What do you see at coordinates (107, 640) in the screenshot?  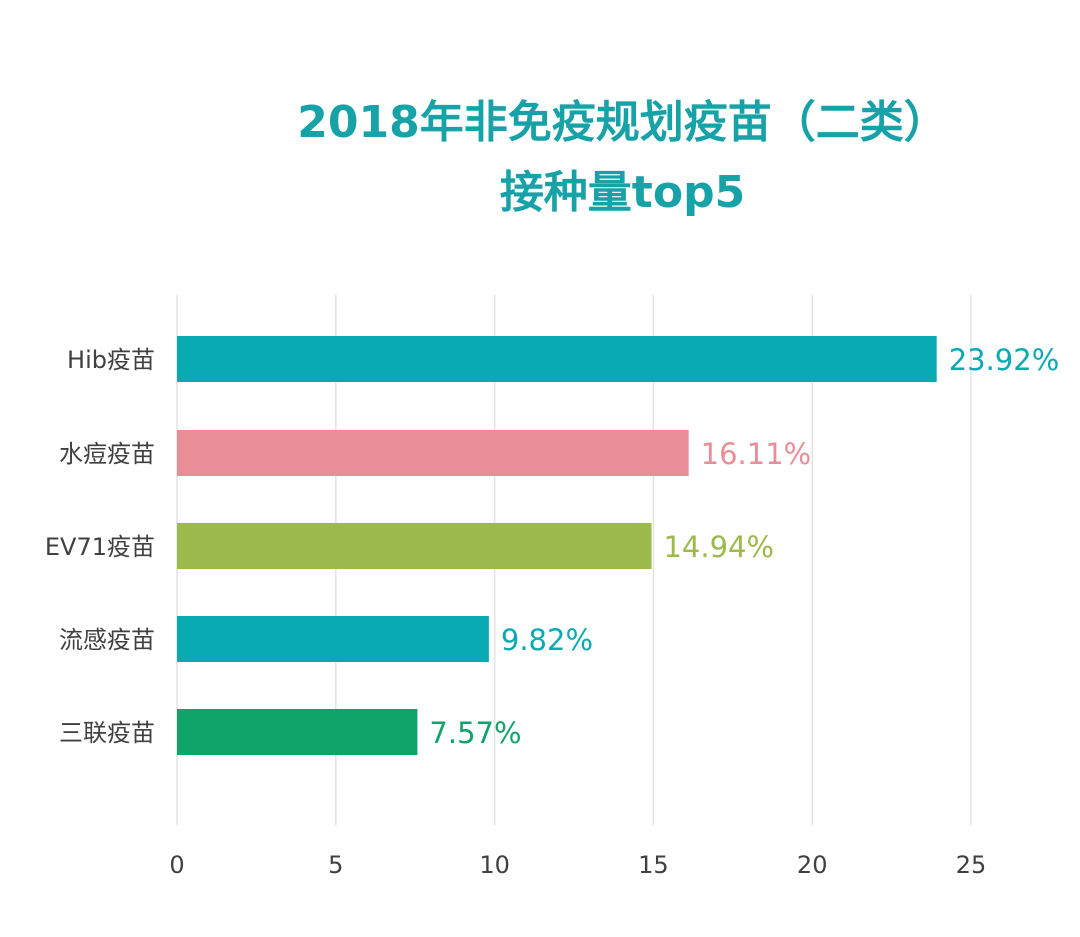 I see `category-label-4: 流感疫苗` at bounding box center [107, 640].